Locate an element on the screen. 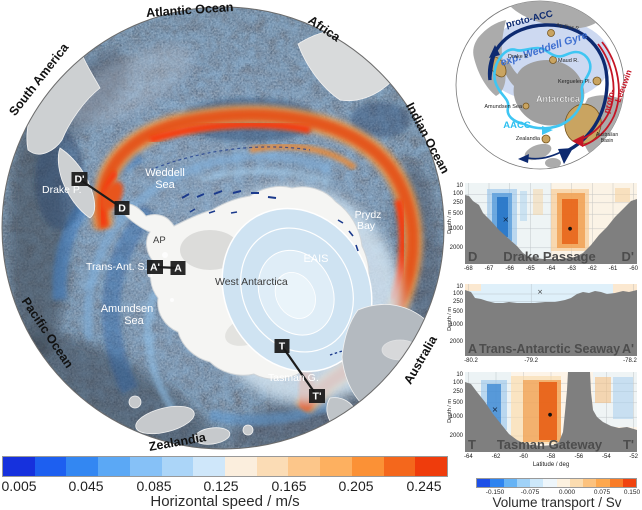 This screenshot has height=510, width=642. tasman-positive-cell is located at coordinates (561, 410).